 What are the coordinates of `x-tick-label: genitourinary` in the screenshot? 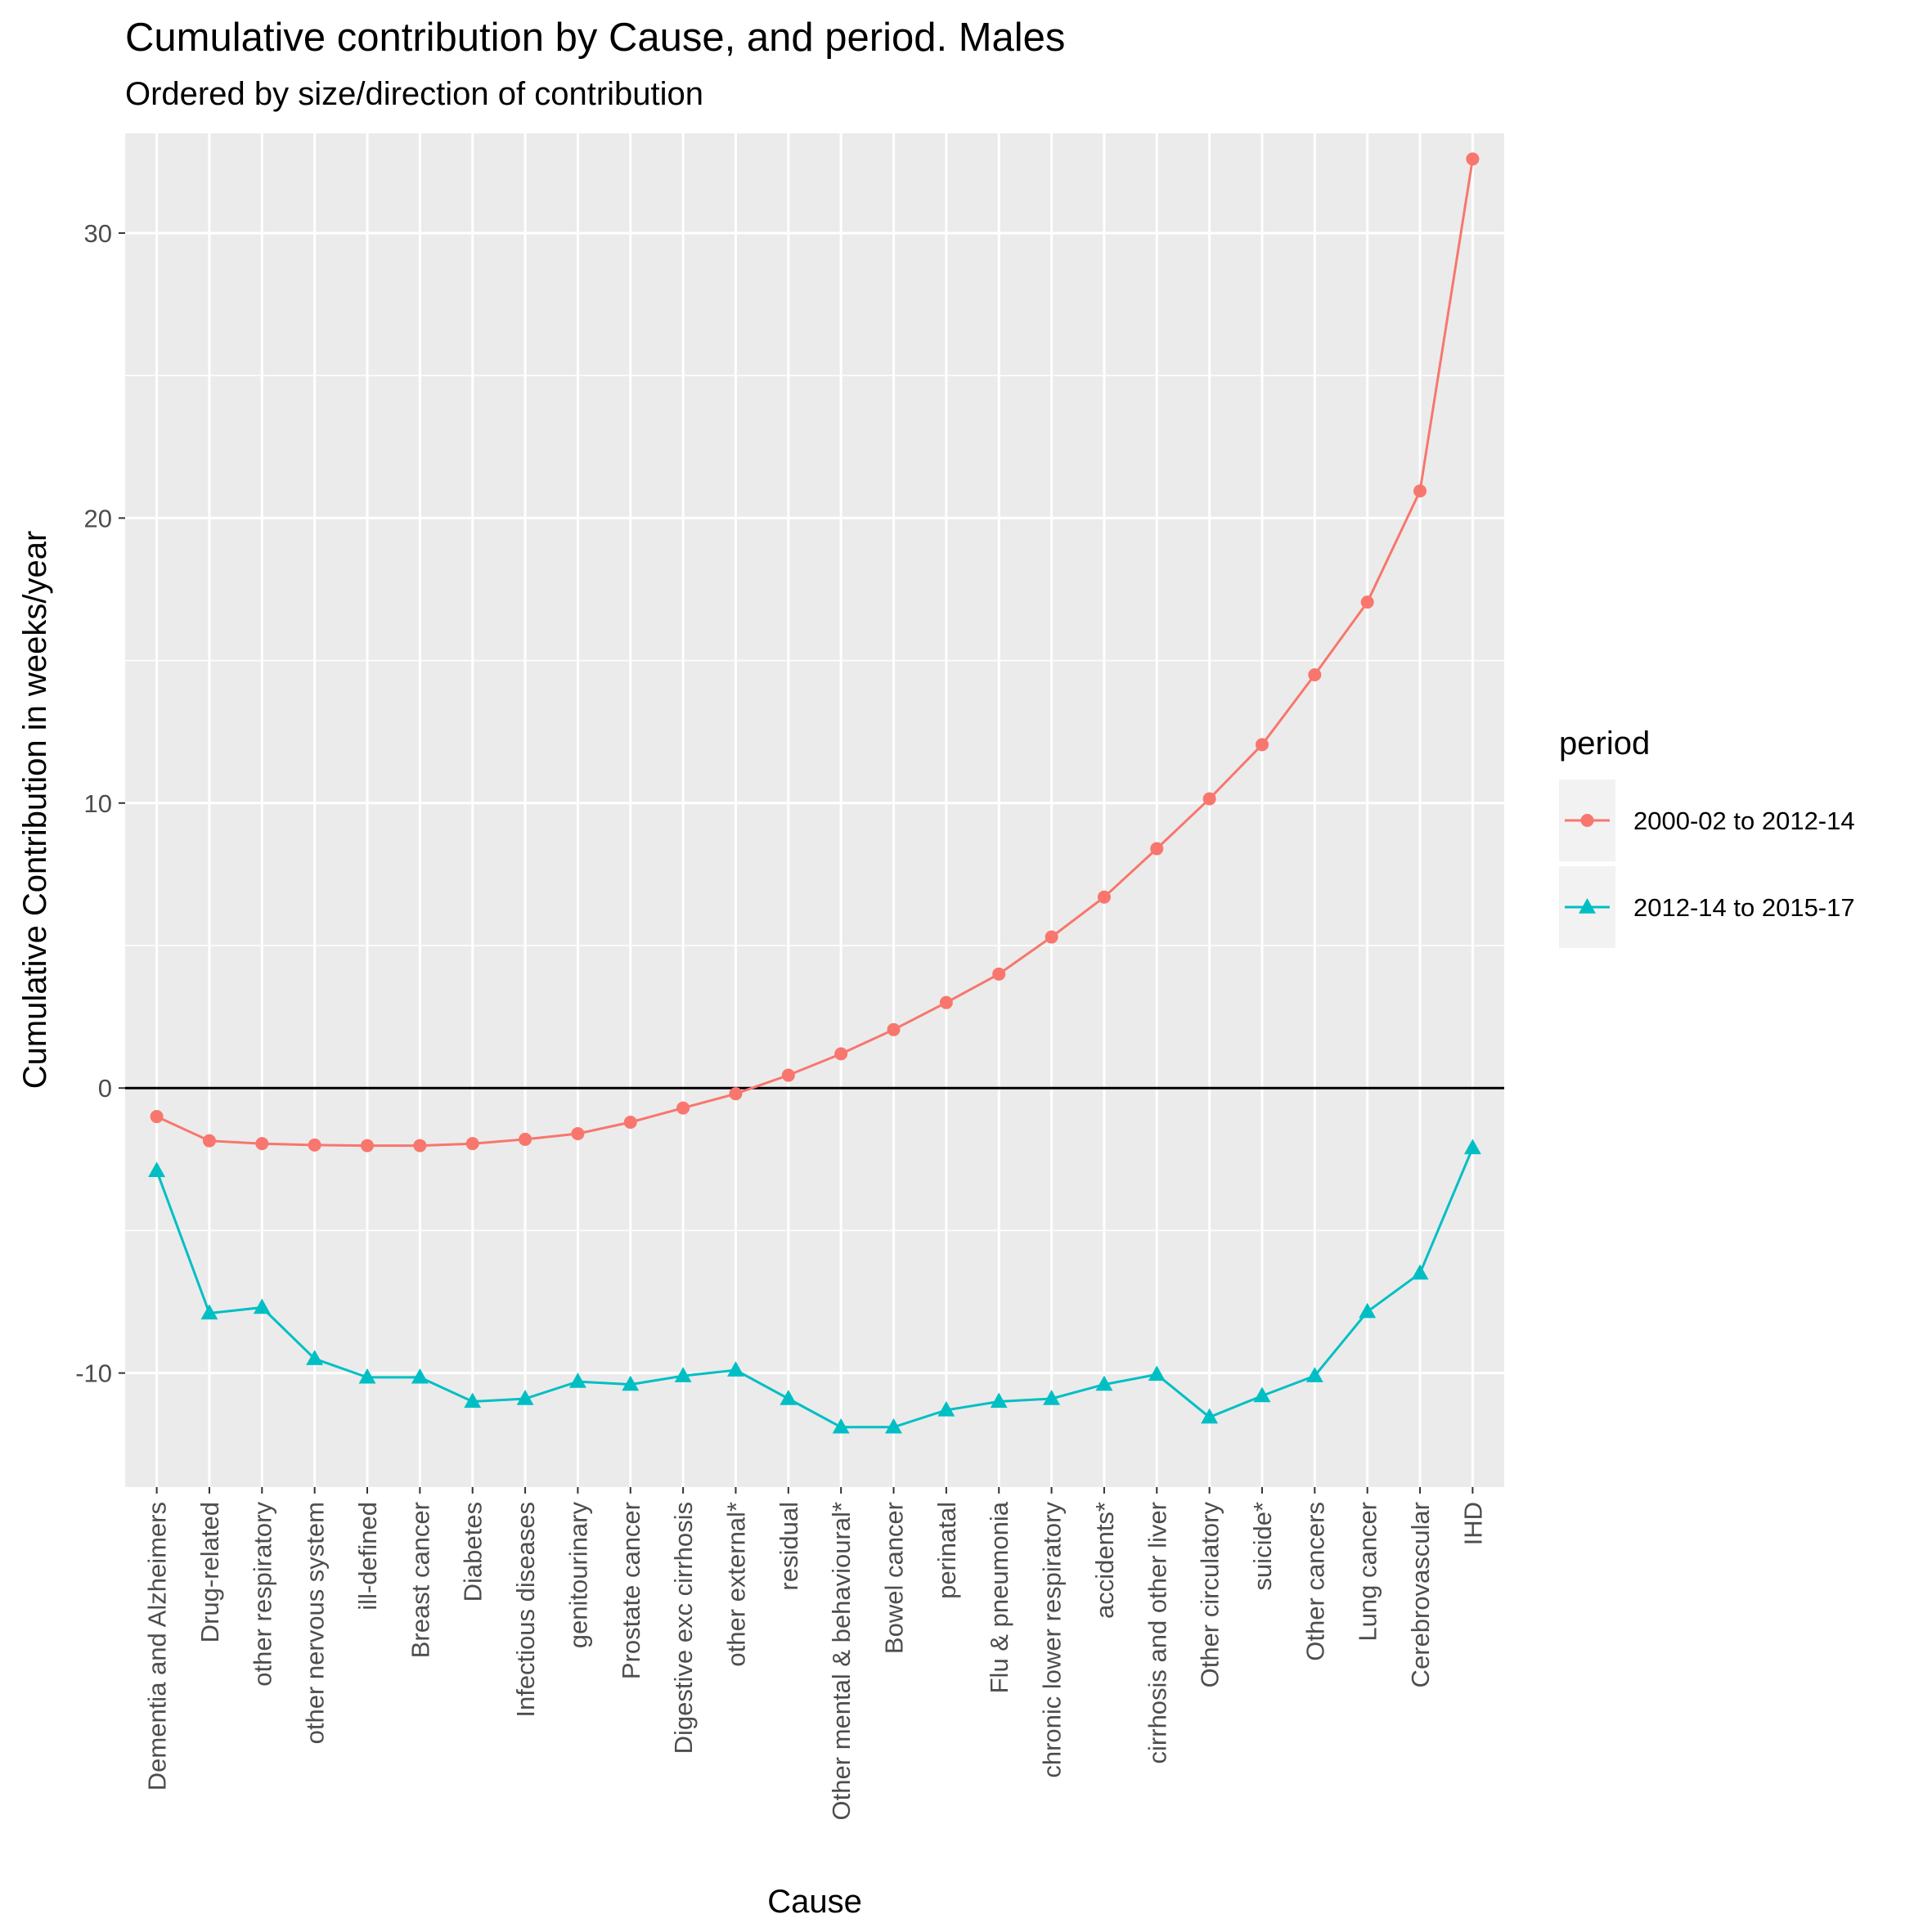 It's located at (578, 1575).